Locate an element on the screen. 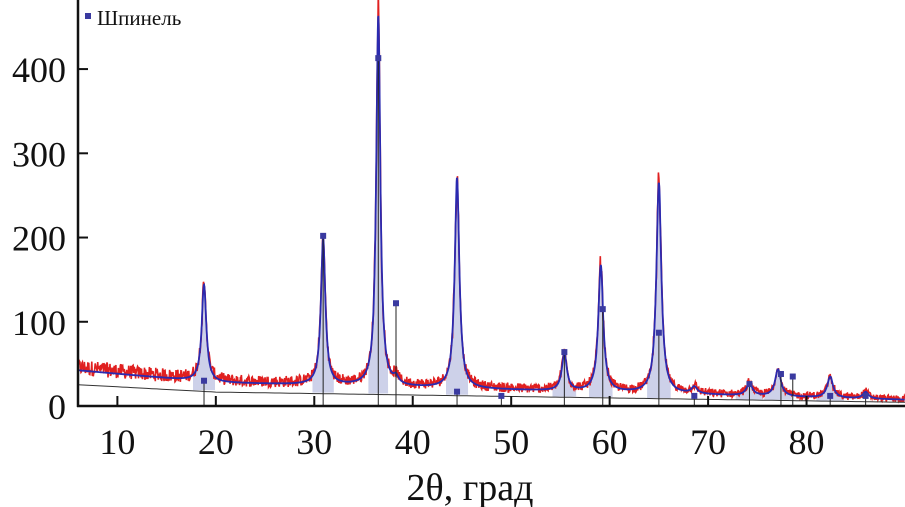 Image resolution: width=905 pixels, height=507 pixels. legend: Шпинель is located at coordinates (133, 18).